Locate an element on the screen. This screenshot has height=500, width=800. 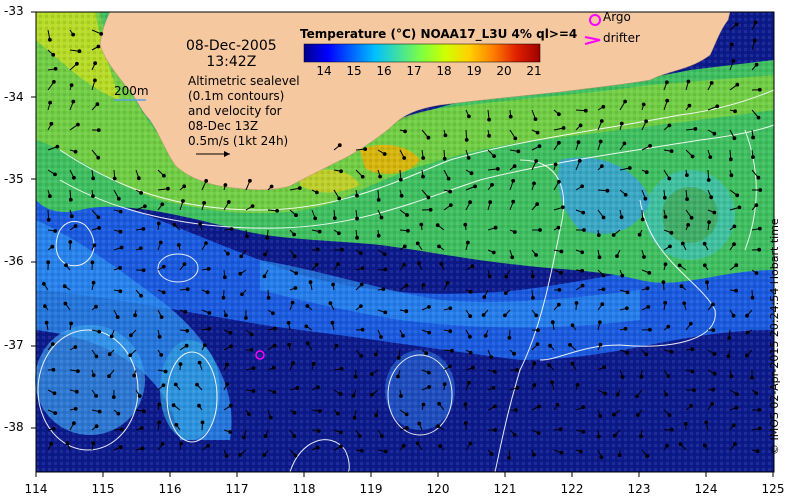
x-tick-label: 115 is located at coordinates (103, 489).